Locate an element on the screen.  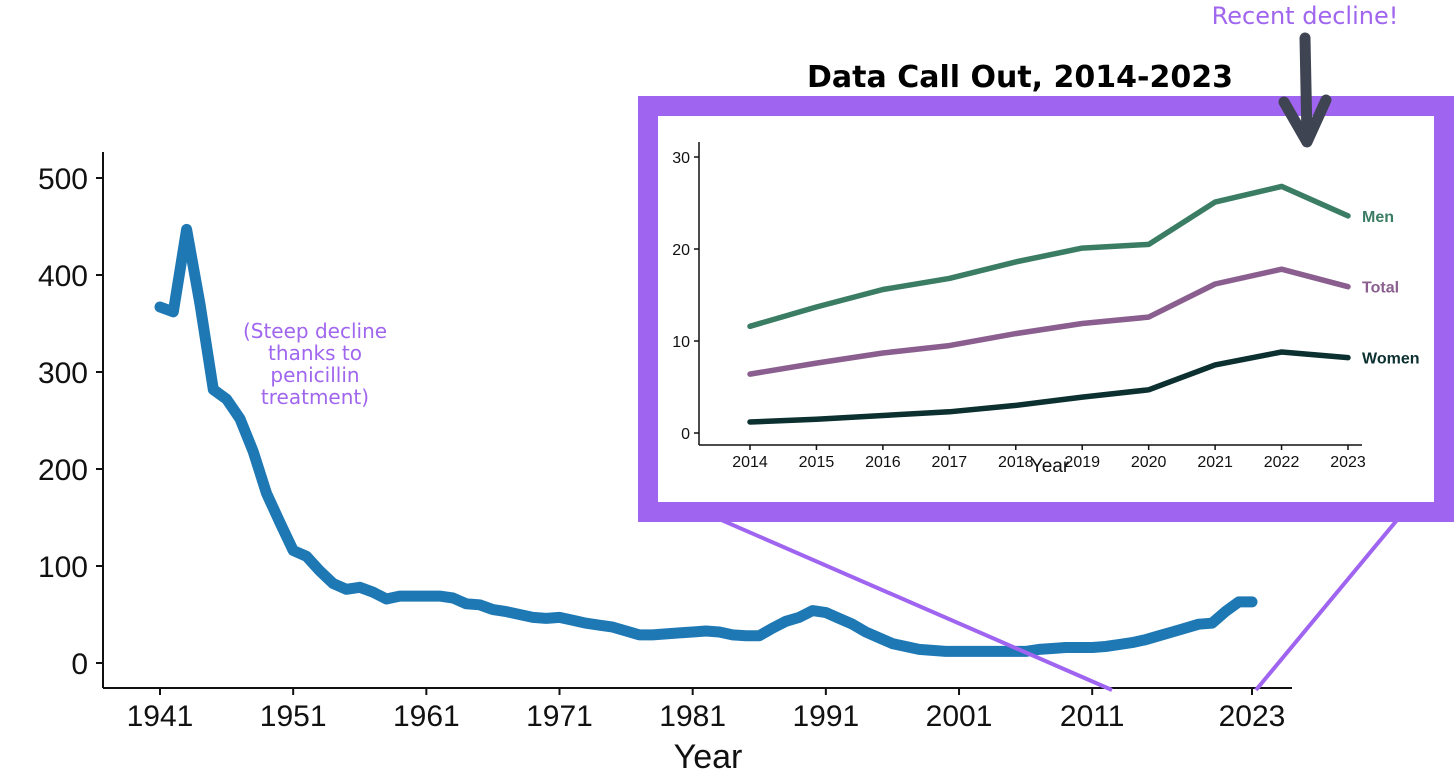
inset-x-tick-label: 2017 is located at coordinates (950, 462).